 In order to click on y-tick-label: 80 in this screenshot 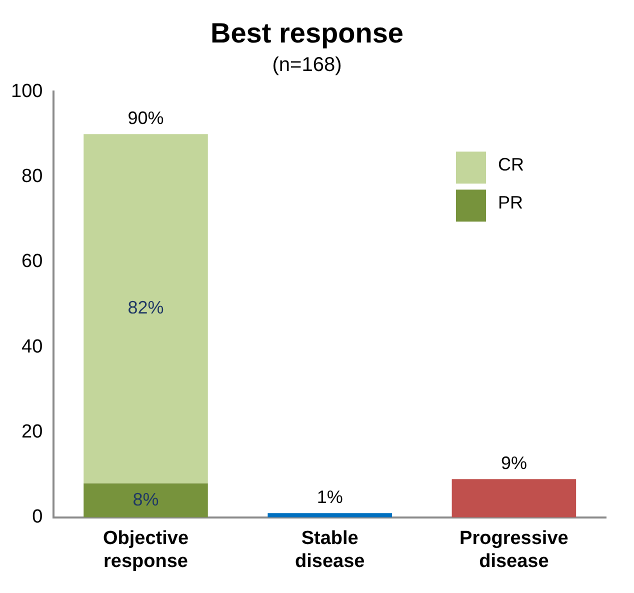, I will do `click(32, 176)`.